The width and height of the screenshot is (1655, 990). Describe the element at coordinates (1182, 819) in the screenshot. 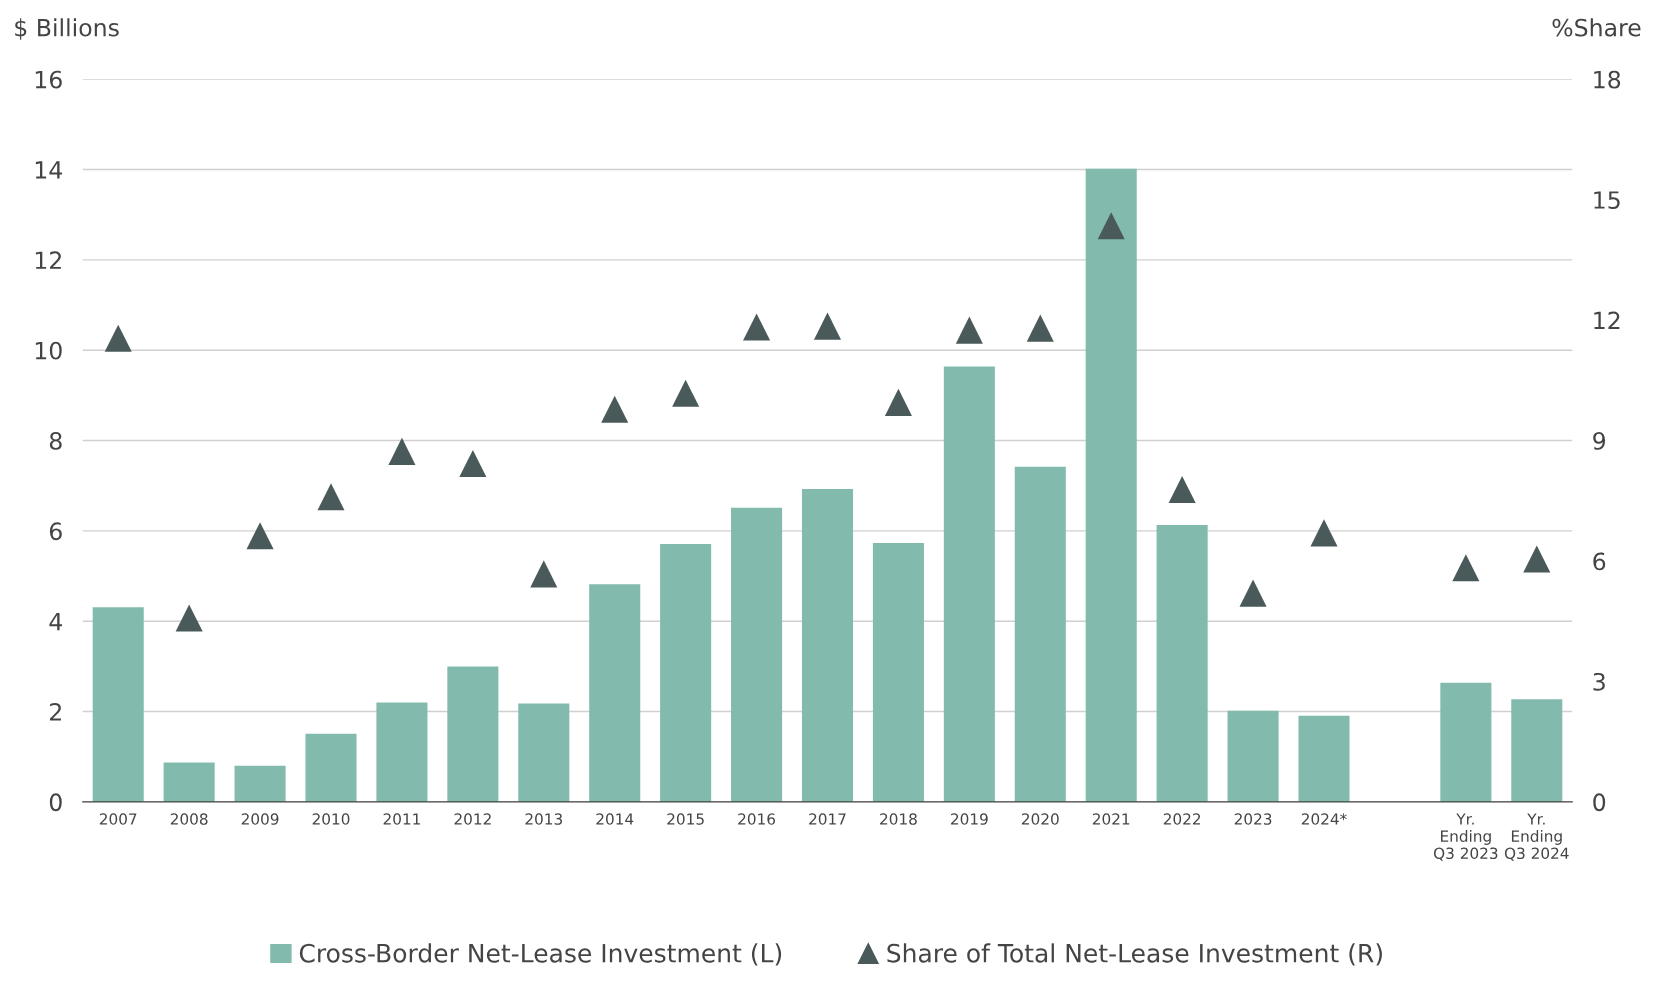

I see `x-tick-label: 2022` at that location.